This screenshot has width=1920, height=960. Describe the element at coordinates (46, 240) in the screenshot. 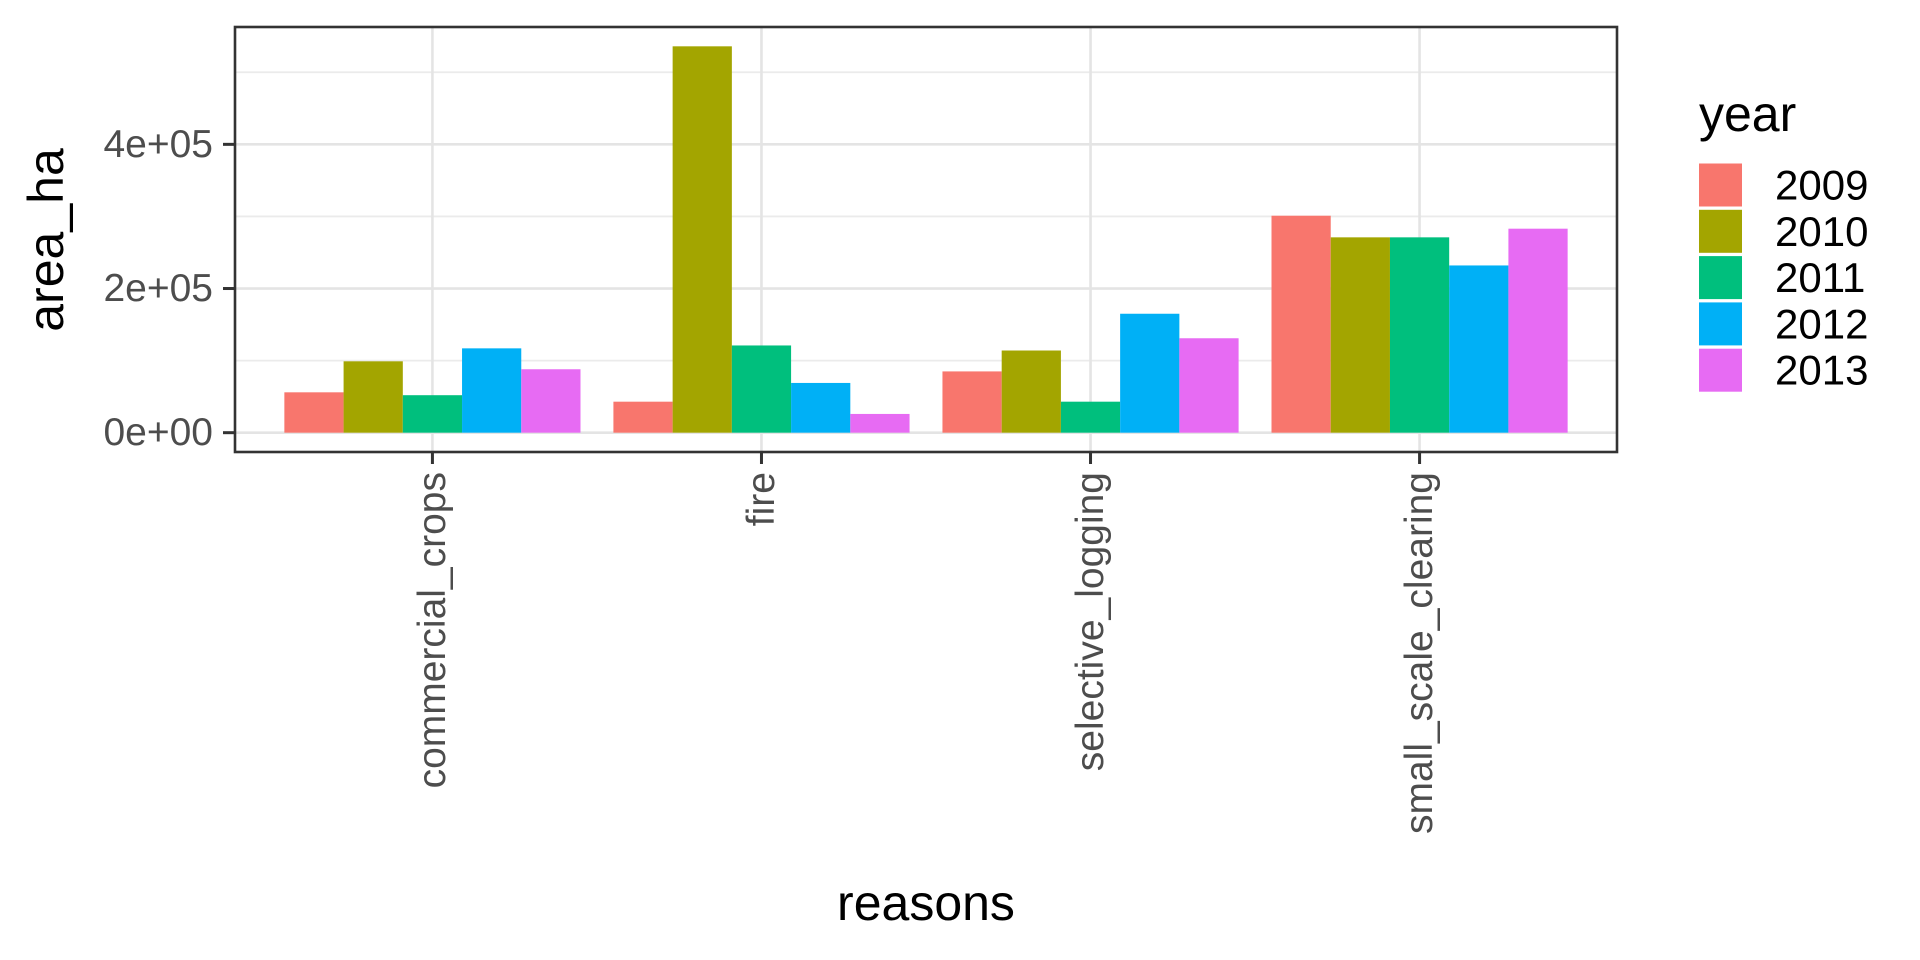

I see `y-axis-title: area_ha` at that location.